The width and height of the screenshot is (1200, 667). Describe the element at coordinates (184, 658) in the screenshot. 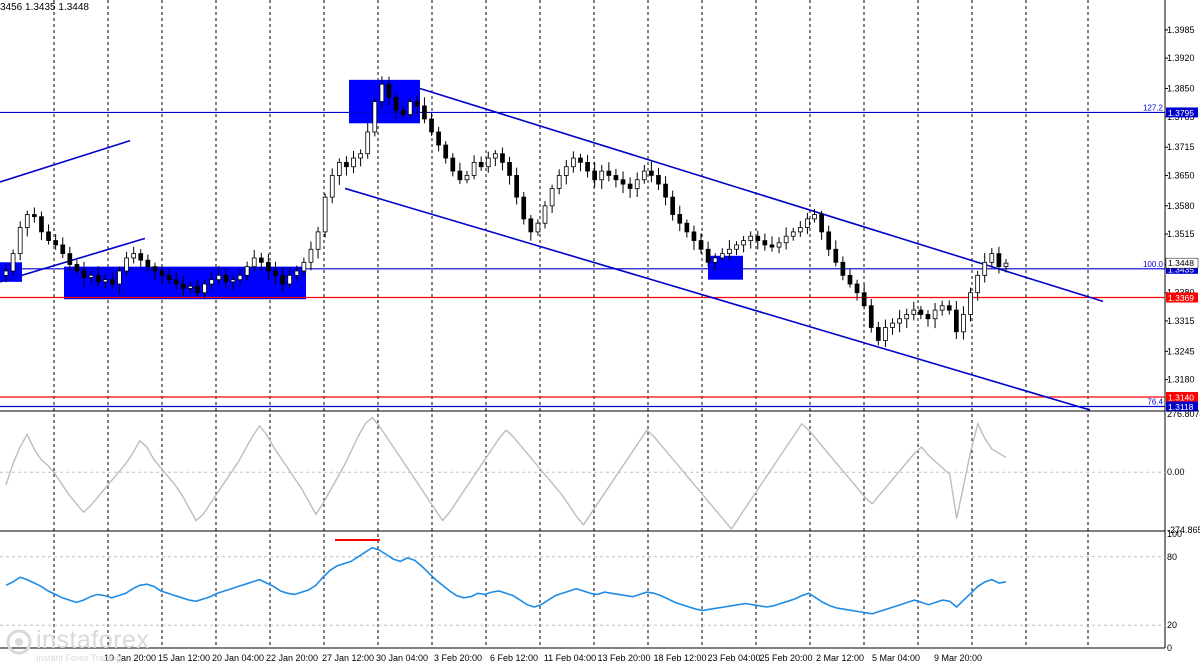

I see `time-label: 15 Jan 12:00` at that location.